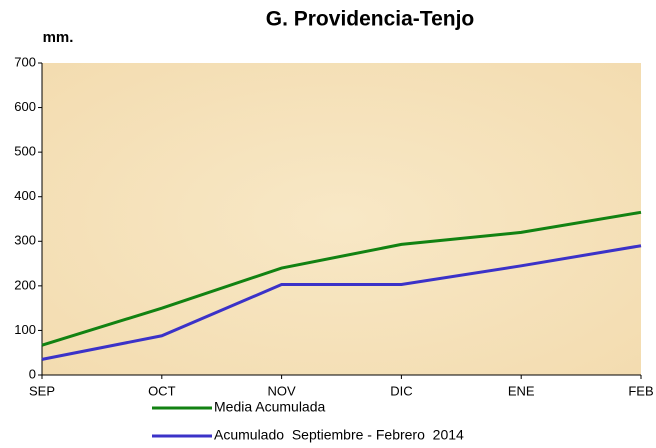 This screenshot has width=656, height=448. I want to click on chart-title: G. Providencia-Tenjo, so click(370, 19).